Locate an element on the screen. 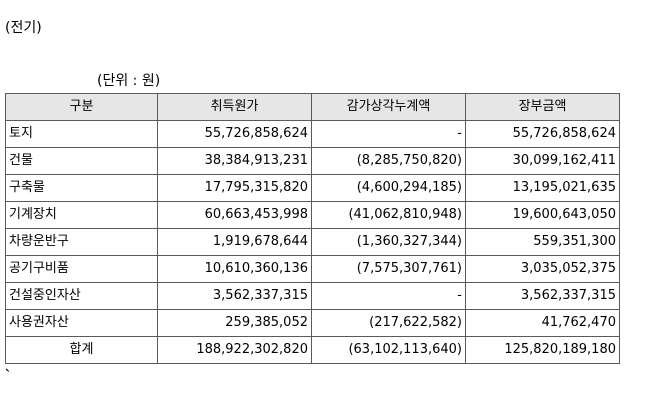 Image resolution: width=670 pixels, height=401 pixels. header-acquisition-cost: 취득원가 is located at coordinates (234, 107).